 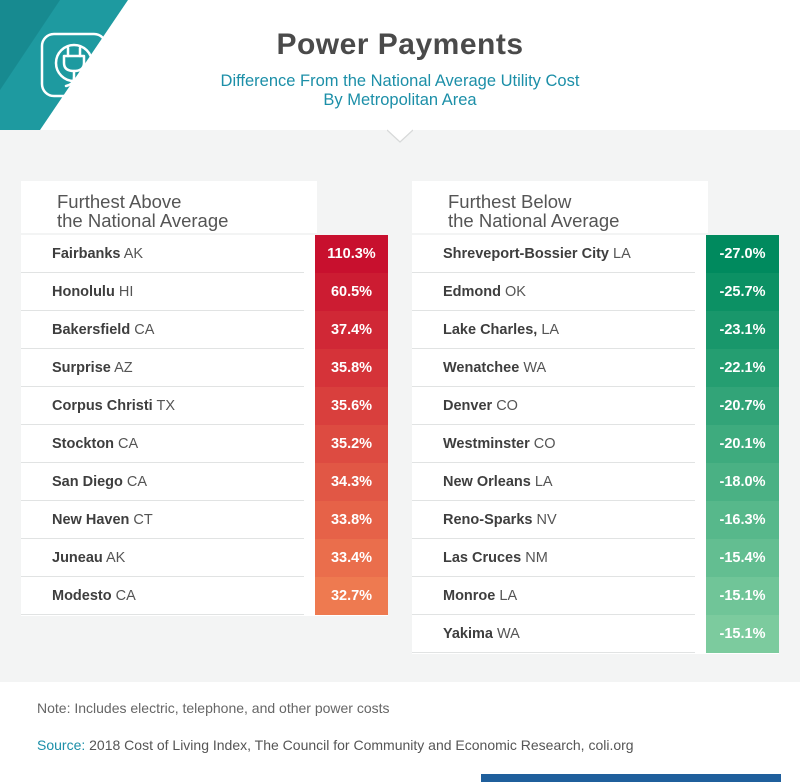 I want to click on above-value-cell: 37.4%, so click(x=351, y=330).